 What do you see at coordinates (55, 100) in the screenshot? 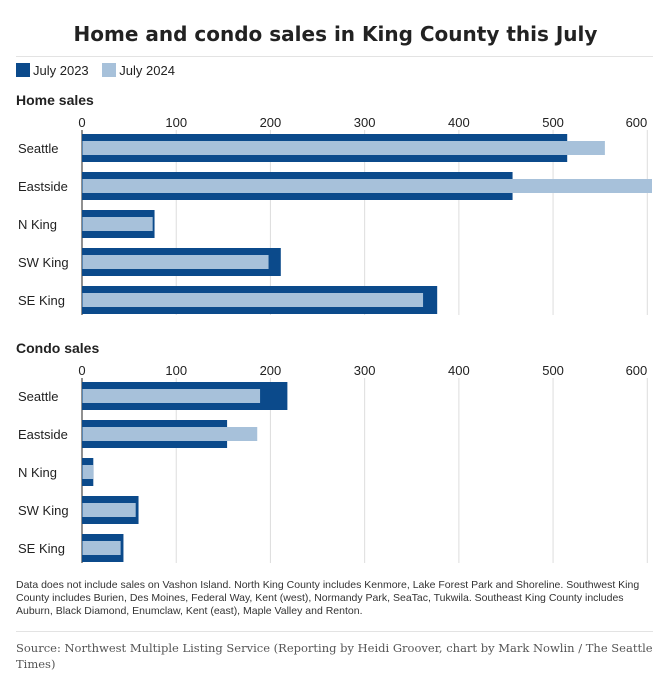
I see `home-sales-title: Home sales` at bounding box center [55, 100].